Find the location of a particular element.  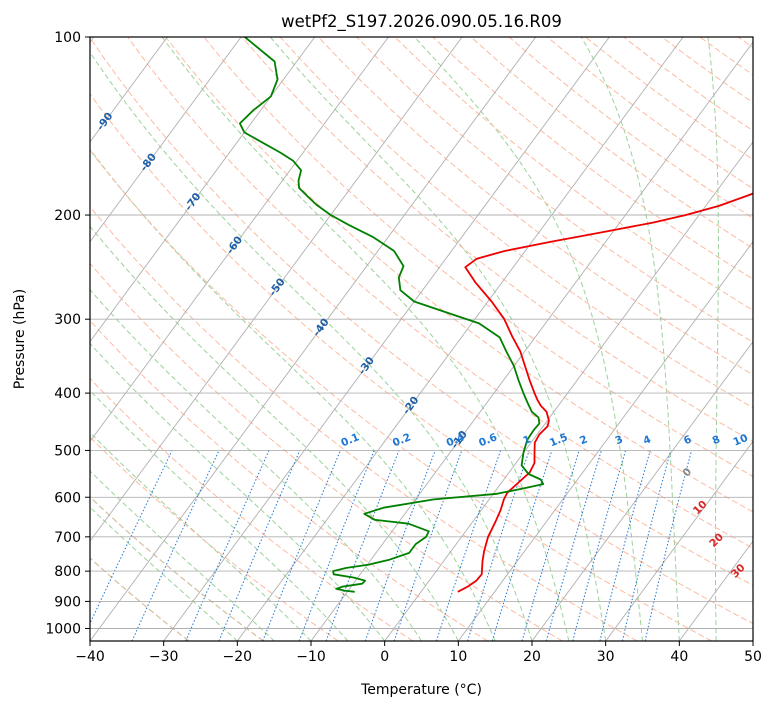

y-tick-label: 600 is located at coordinates (67, 498).